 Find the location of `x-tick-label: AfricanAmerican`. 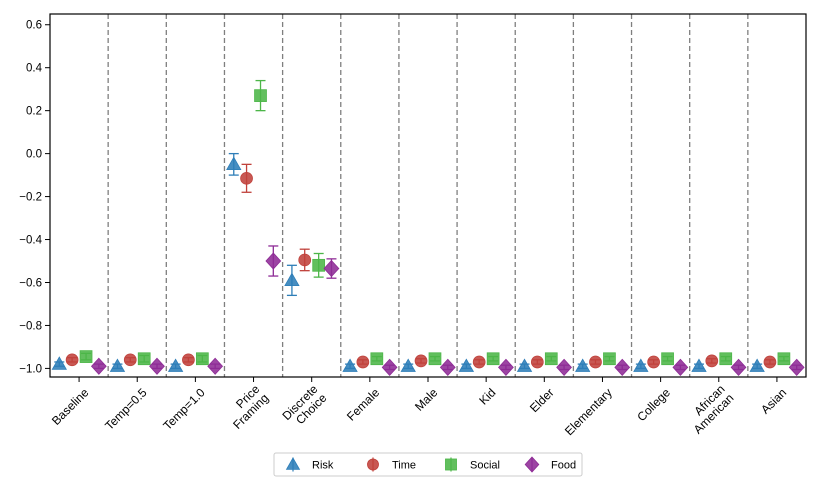

x-tick-label: AfricanAmerican is located at coordinates (709, 409).